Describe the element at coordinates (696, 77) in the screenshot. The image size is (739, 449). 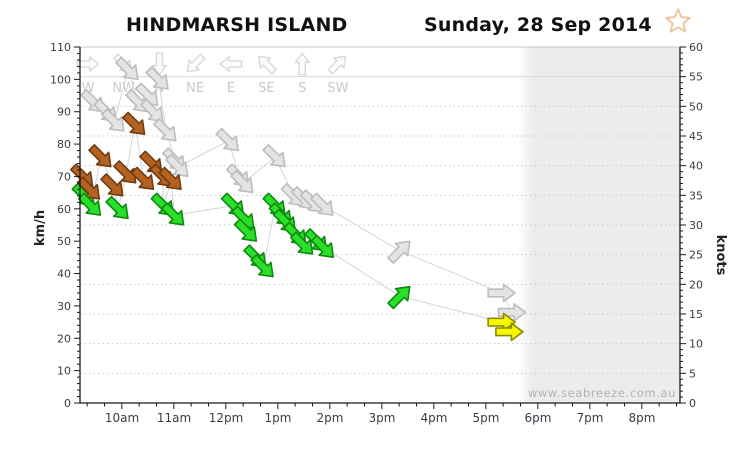
I see `svg-text: 55` at that location.